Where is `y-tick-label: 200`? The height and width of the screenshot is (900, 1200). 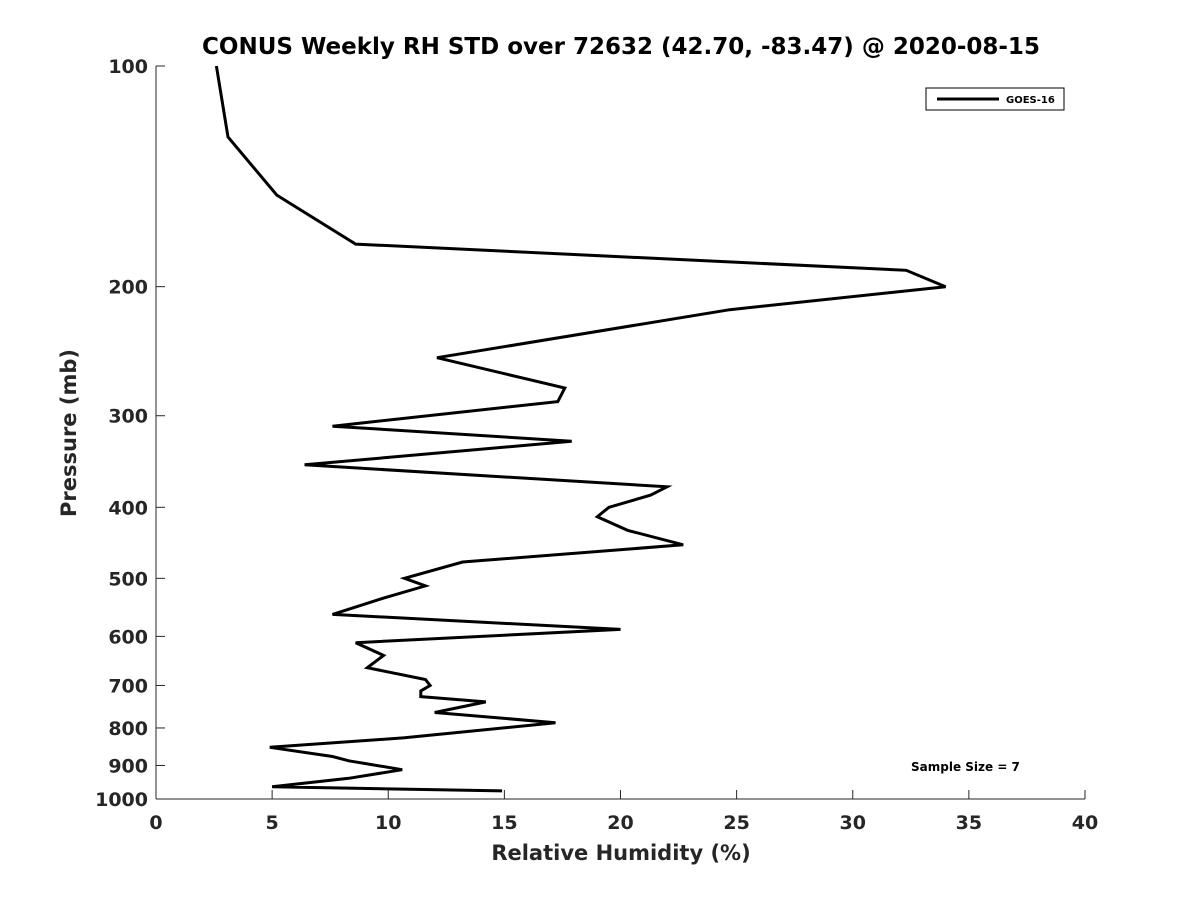 y-tick-label: 200 is located at coordinates (128, 288).